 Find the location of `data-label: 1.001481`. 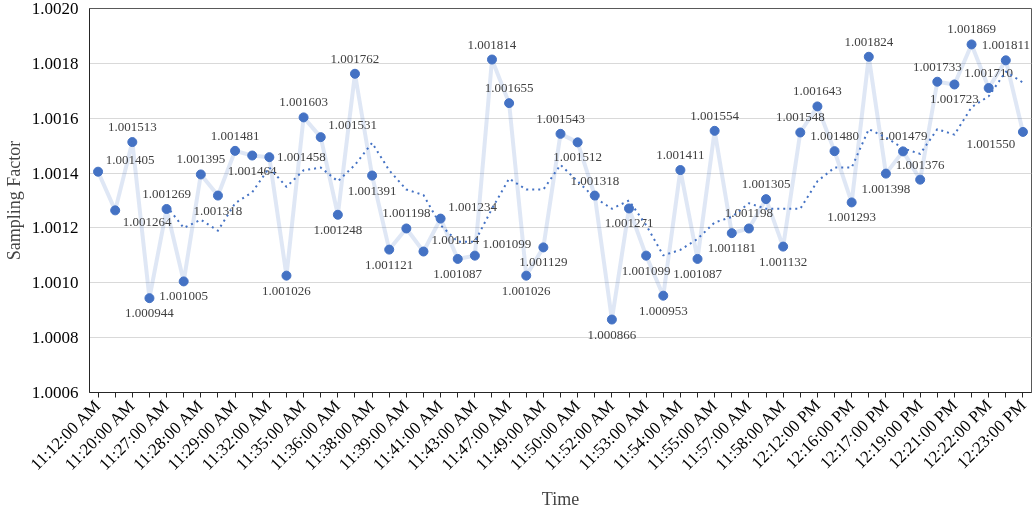

data-label: 1.001481 is located at coordinates (235, 135).